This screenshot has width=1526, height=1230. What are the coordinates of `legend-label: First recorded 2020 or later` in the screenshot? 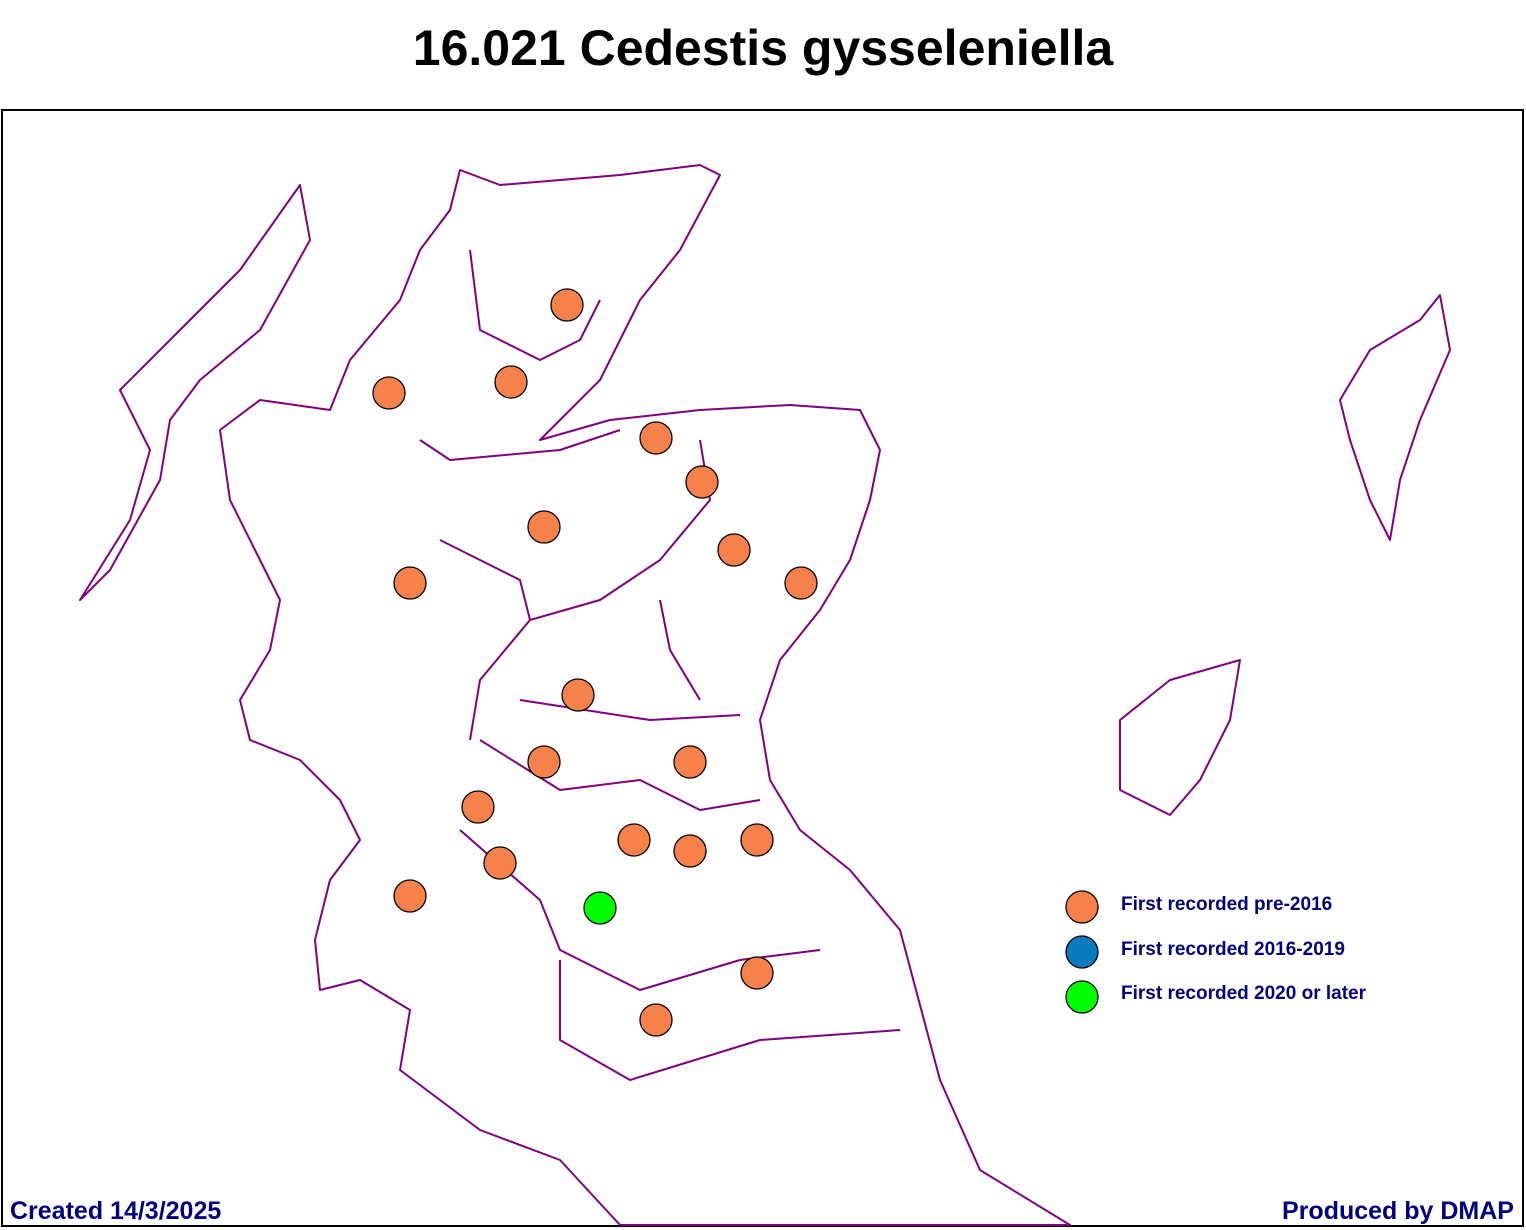 It's located at (1244, 993).